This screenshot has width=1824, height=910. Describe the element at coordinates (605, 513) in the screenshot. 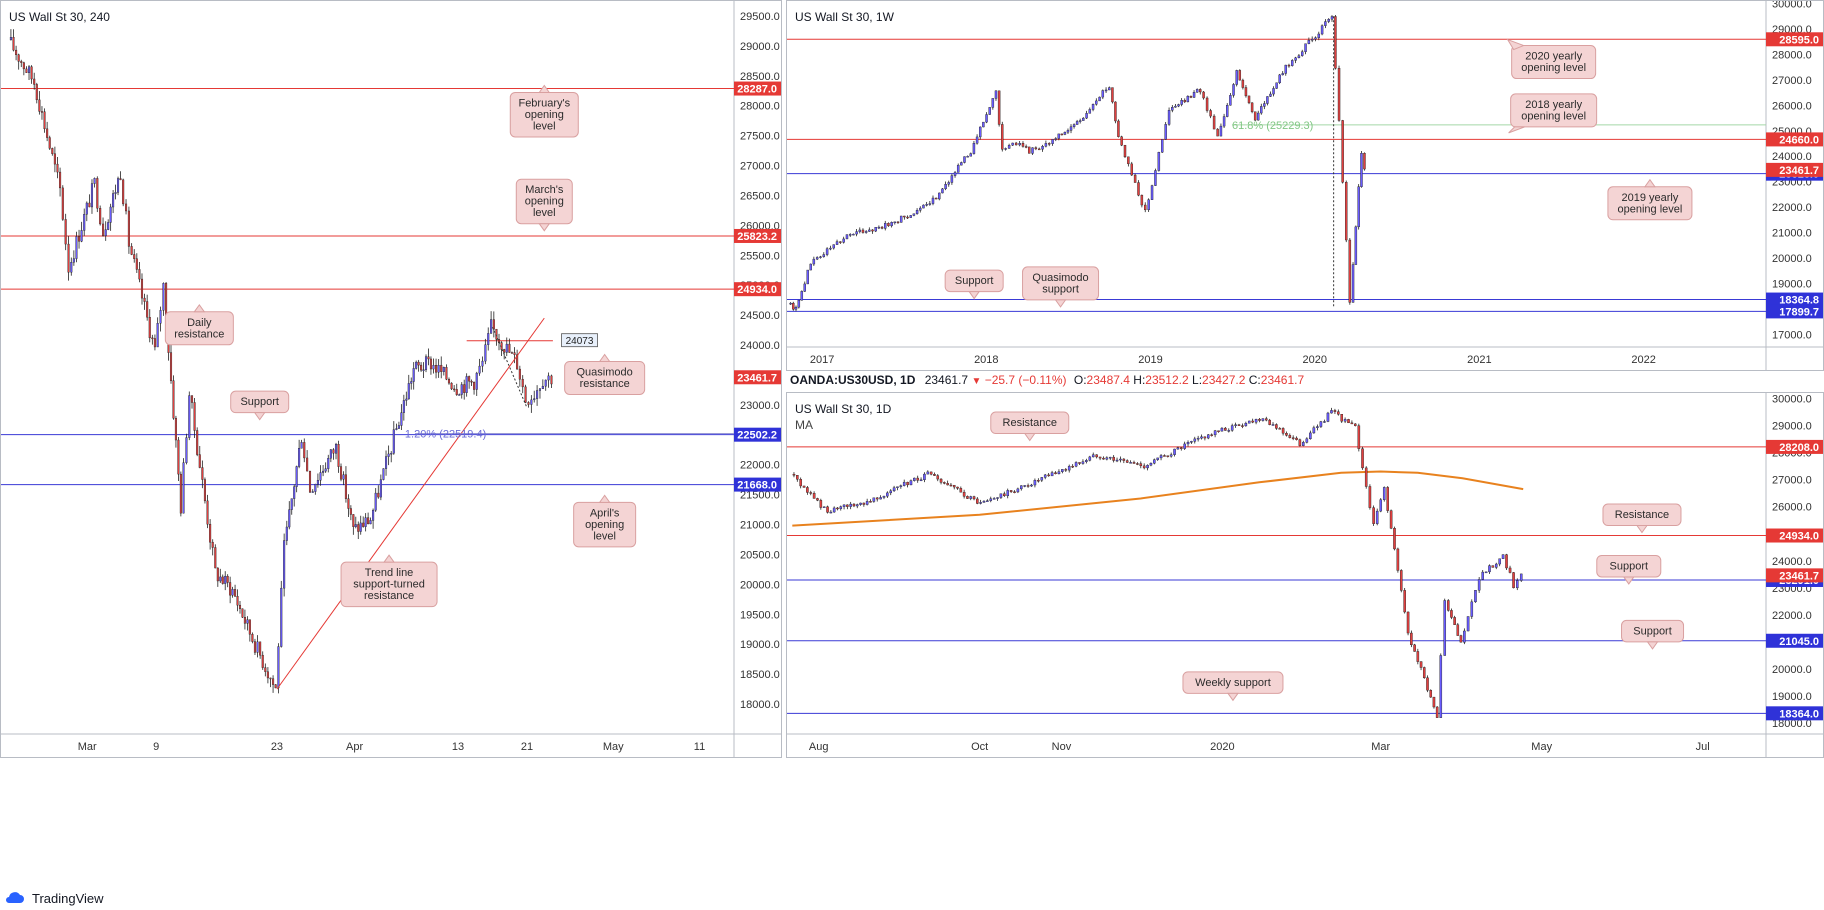

I see `callout-text: April's` at that location.